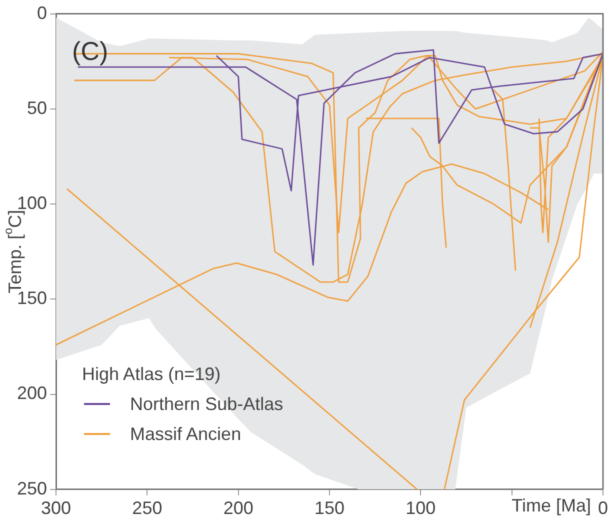 The height and width of the screenshot is (523, 611). I want to click on x-tick-label: 200, so click(238, 508).